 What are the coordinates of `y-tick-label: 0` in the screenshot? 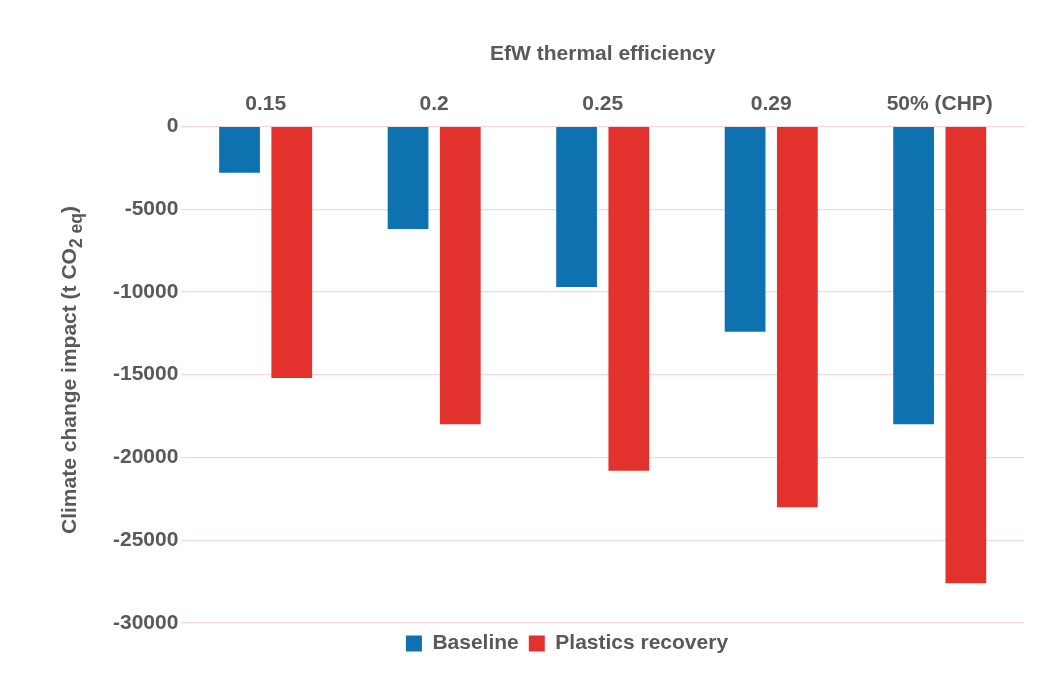 It's located at (172, 125).